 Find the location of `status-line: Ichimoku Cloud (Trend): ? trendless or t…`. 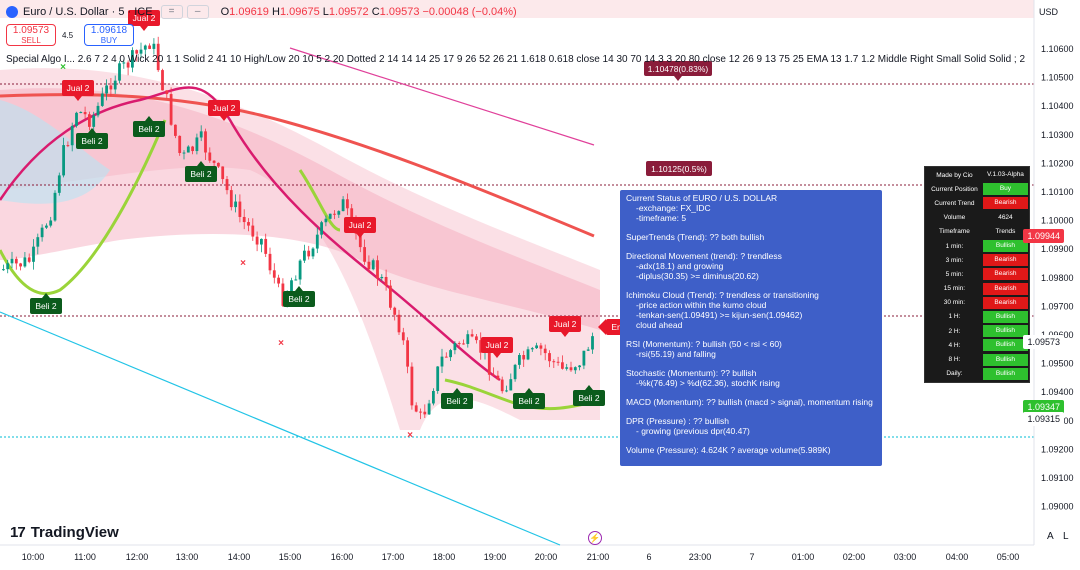

status-line: Ichimoku Cloud (Trend): ? trendless or t… is located at coordinates (722, 295).